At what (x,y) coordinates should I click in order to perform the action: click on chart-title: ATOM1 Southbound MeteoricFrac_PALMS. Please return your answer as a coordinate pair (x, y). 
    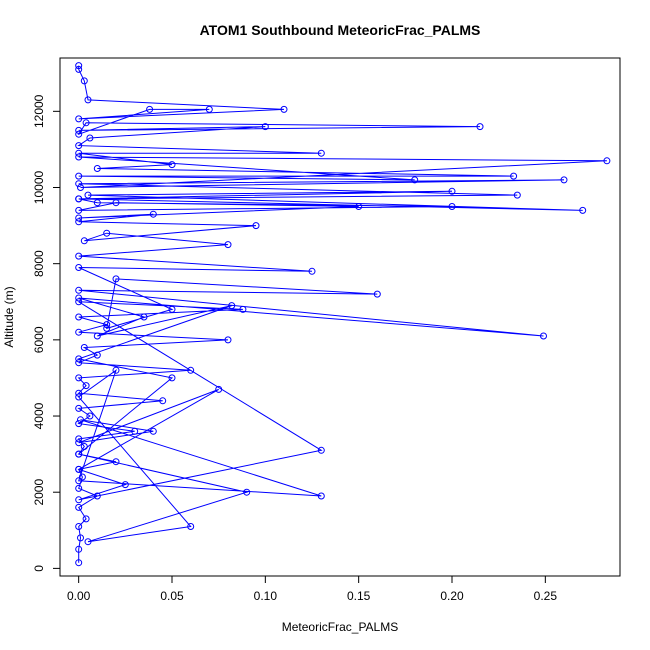
    Looking at the image, I should click on (340, 30).